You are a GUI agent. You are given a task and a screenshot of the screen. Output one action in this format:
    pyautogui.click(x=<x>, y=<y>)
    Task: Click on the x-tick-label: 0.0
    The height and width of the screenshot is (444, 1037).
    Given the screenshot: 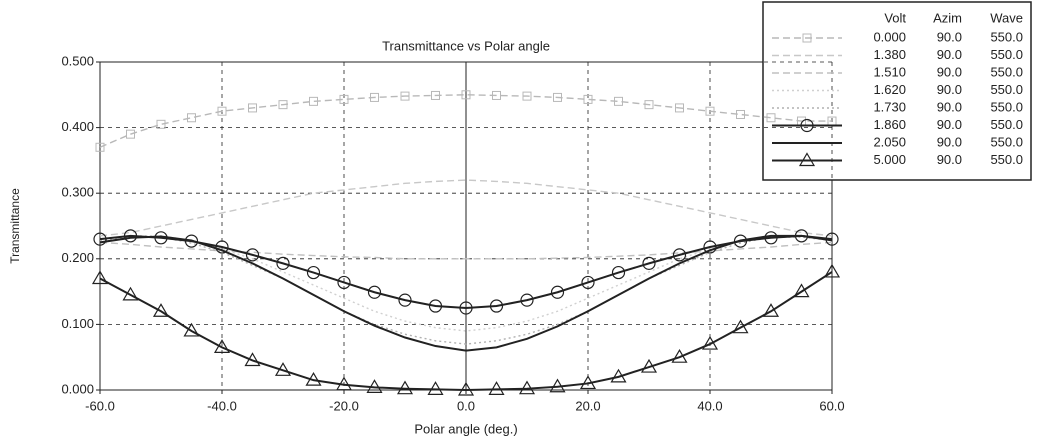 What is the action you would take?
    pyautogui.click(x=466, y=405)
    